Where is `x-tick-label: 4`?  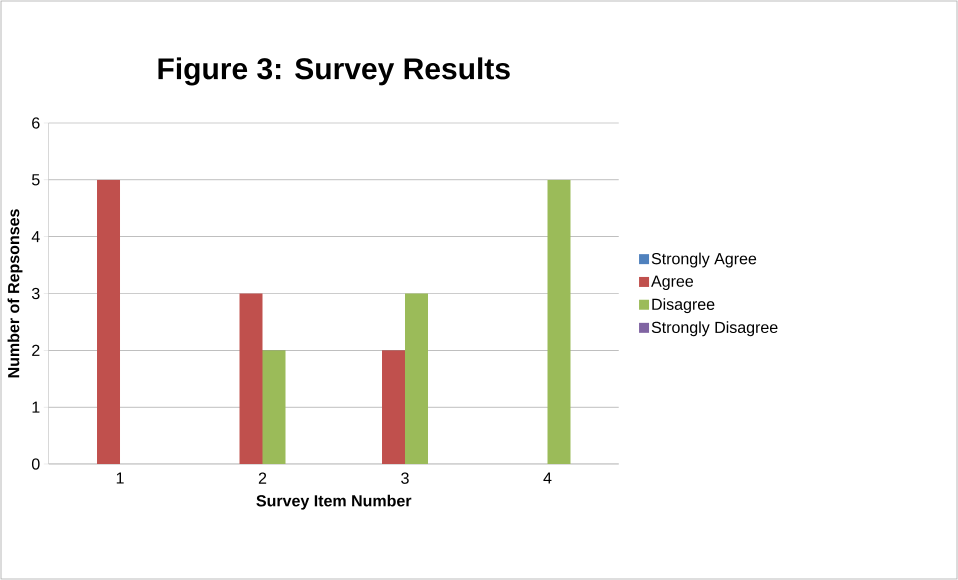 x-tick-label: 4 is located at coordinates (547, 478).